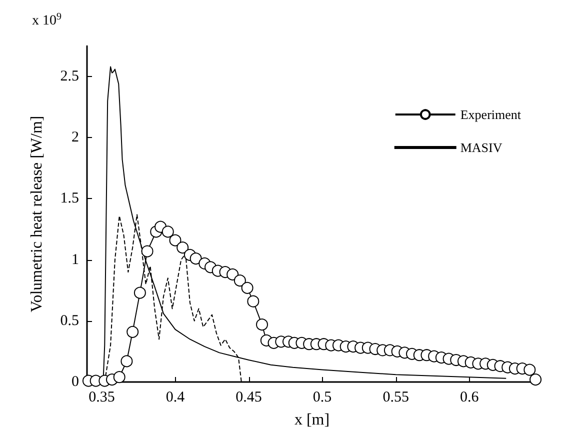 The height and width of the screenshot is (448, 564). I want to click on legend-label: Experiment, so click(491, 114).